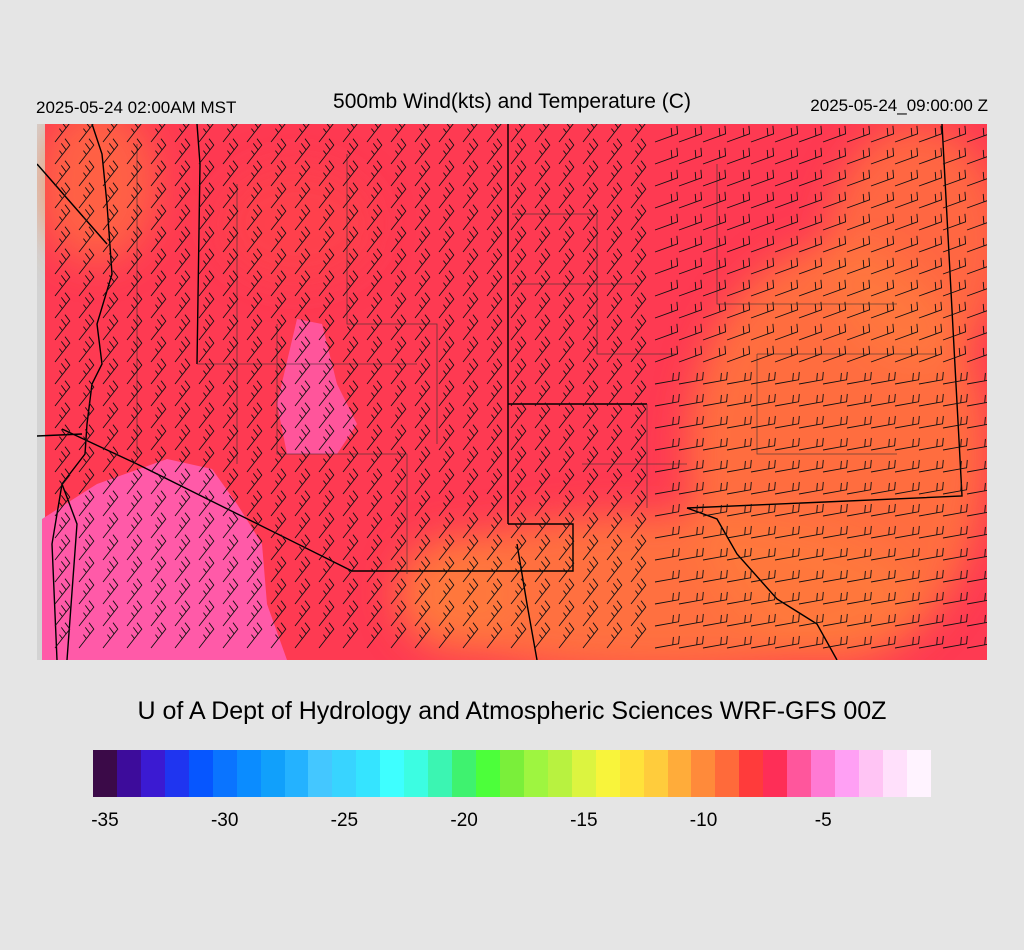  Describe the element at coordinates (164, 559) in the screenshot. I see `warm-region-sw` at that location.